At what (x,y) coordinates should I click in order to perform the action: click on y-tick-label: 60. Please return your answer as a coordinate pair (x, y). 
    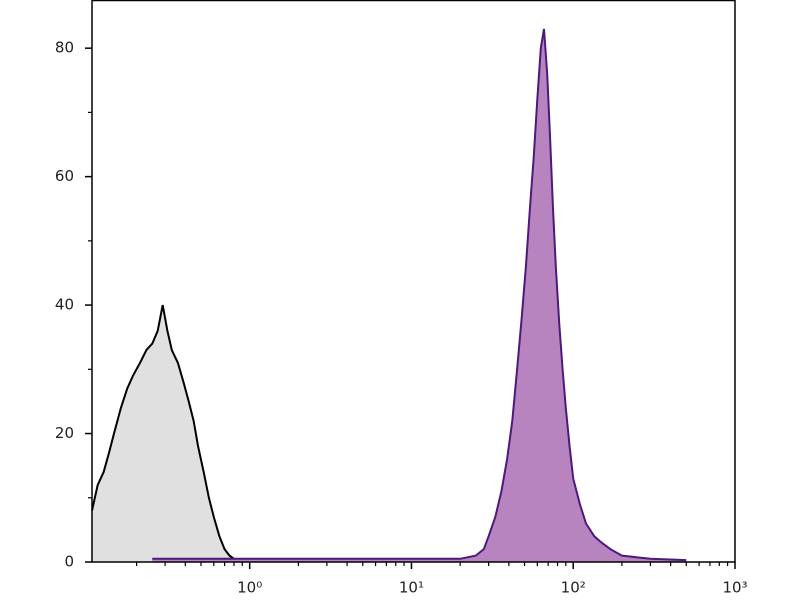
    Looking at the image, I should click on (64, 176).